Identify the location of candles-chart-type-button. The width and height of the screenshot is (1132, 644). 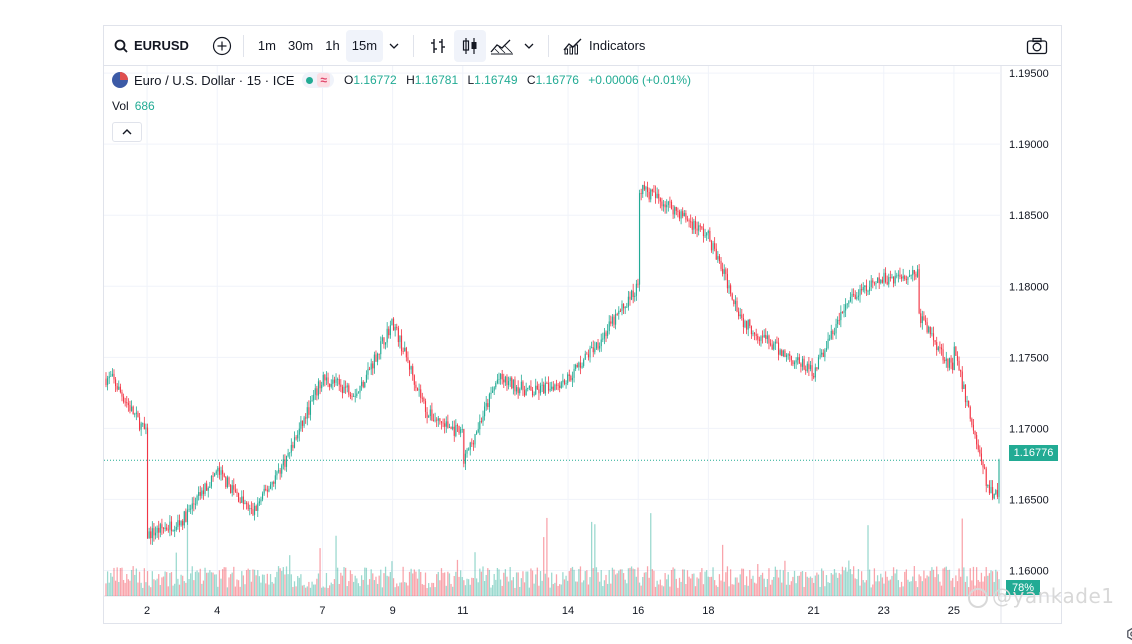
(470, 45).